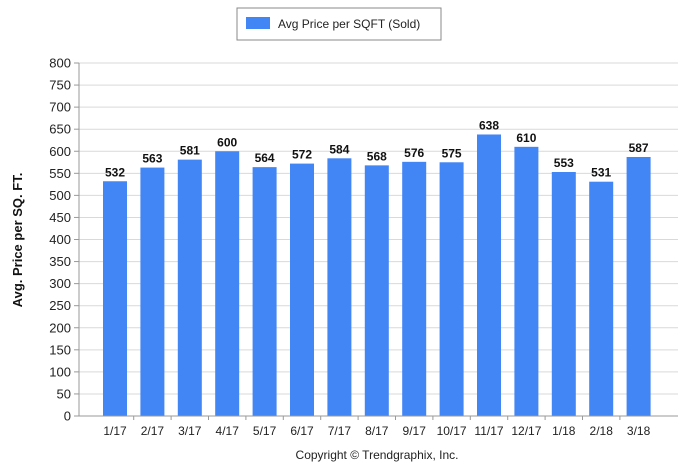  I want to click on x-tick-label: 10/17, so click(452, 431).